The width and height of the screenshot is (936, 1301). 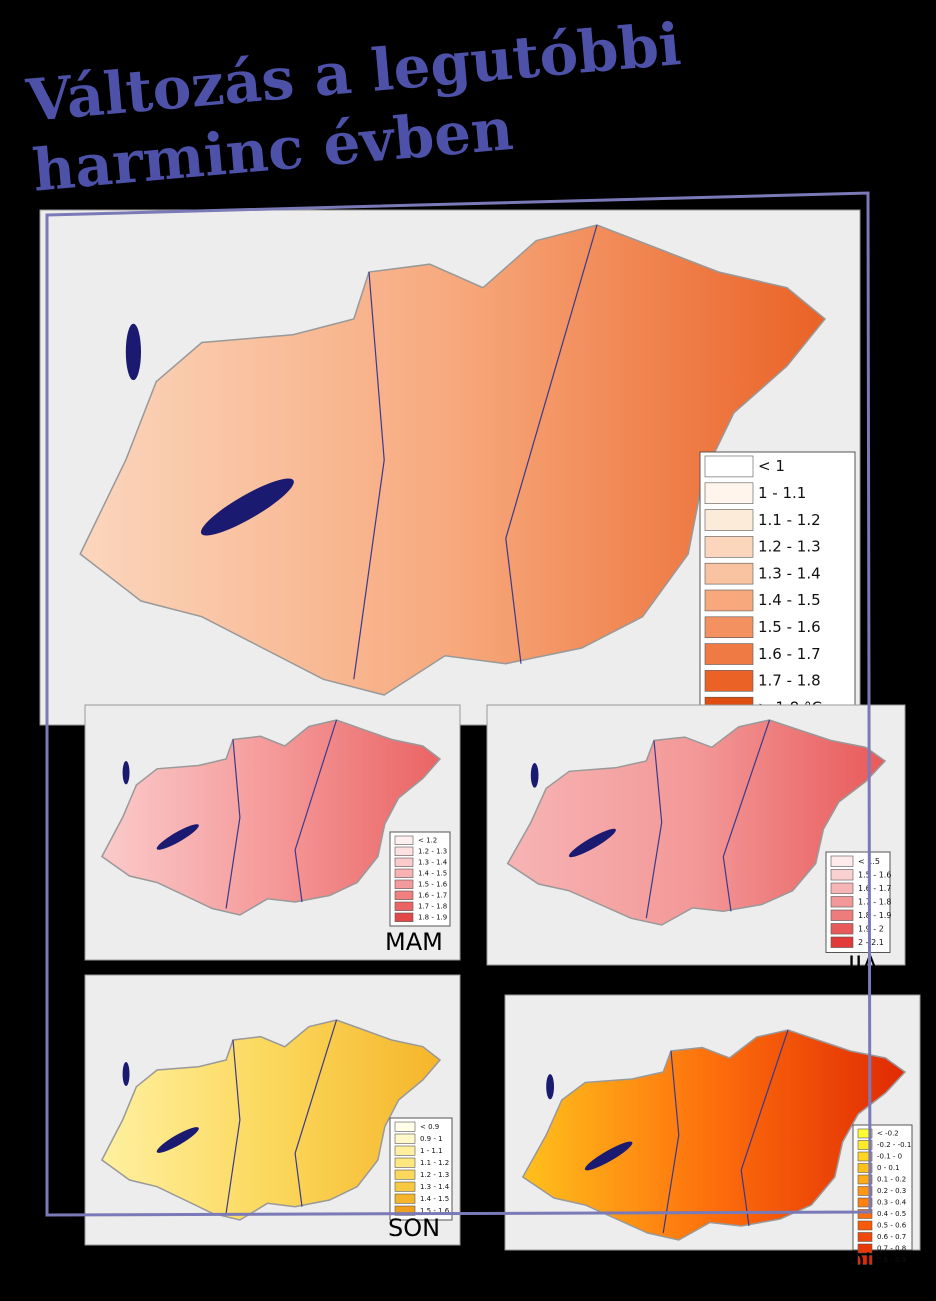 I want to click on legend-label: -0.2 - -0.1, so click(x=894, y=1145).